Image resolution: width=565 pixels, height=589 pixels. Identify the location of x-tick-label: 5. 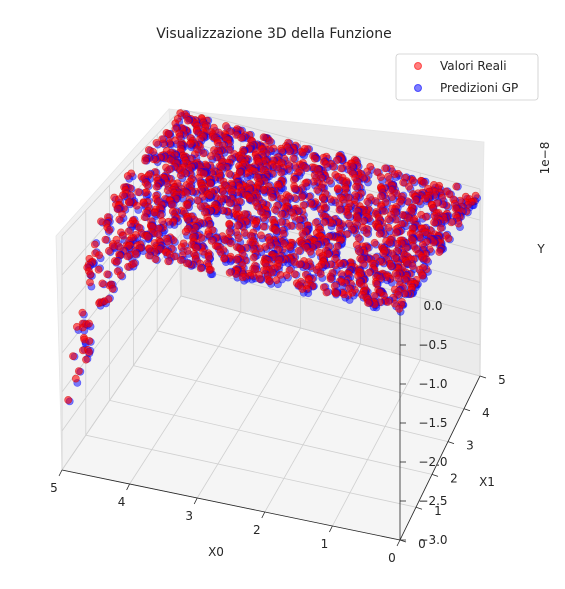
(54, 488).